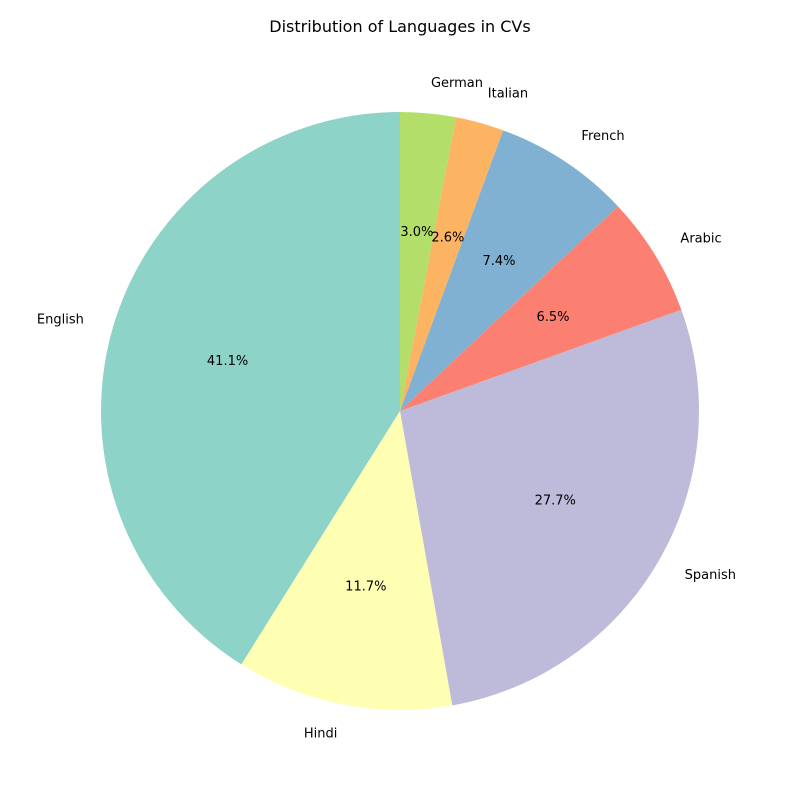 Image resolution: width=800 pixels, height=800 pixels. What do you see at coordinates (555, 500) in the screenshot?
I see `pct-label-spanish: 27.7%` at bounding box center [555, 500].